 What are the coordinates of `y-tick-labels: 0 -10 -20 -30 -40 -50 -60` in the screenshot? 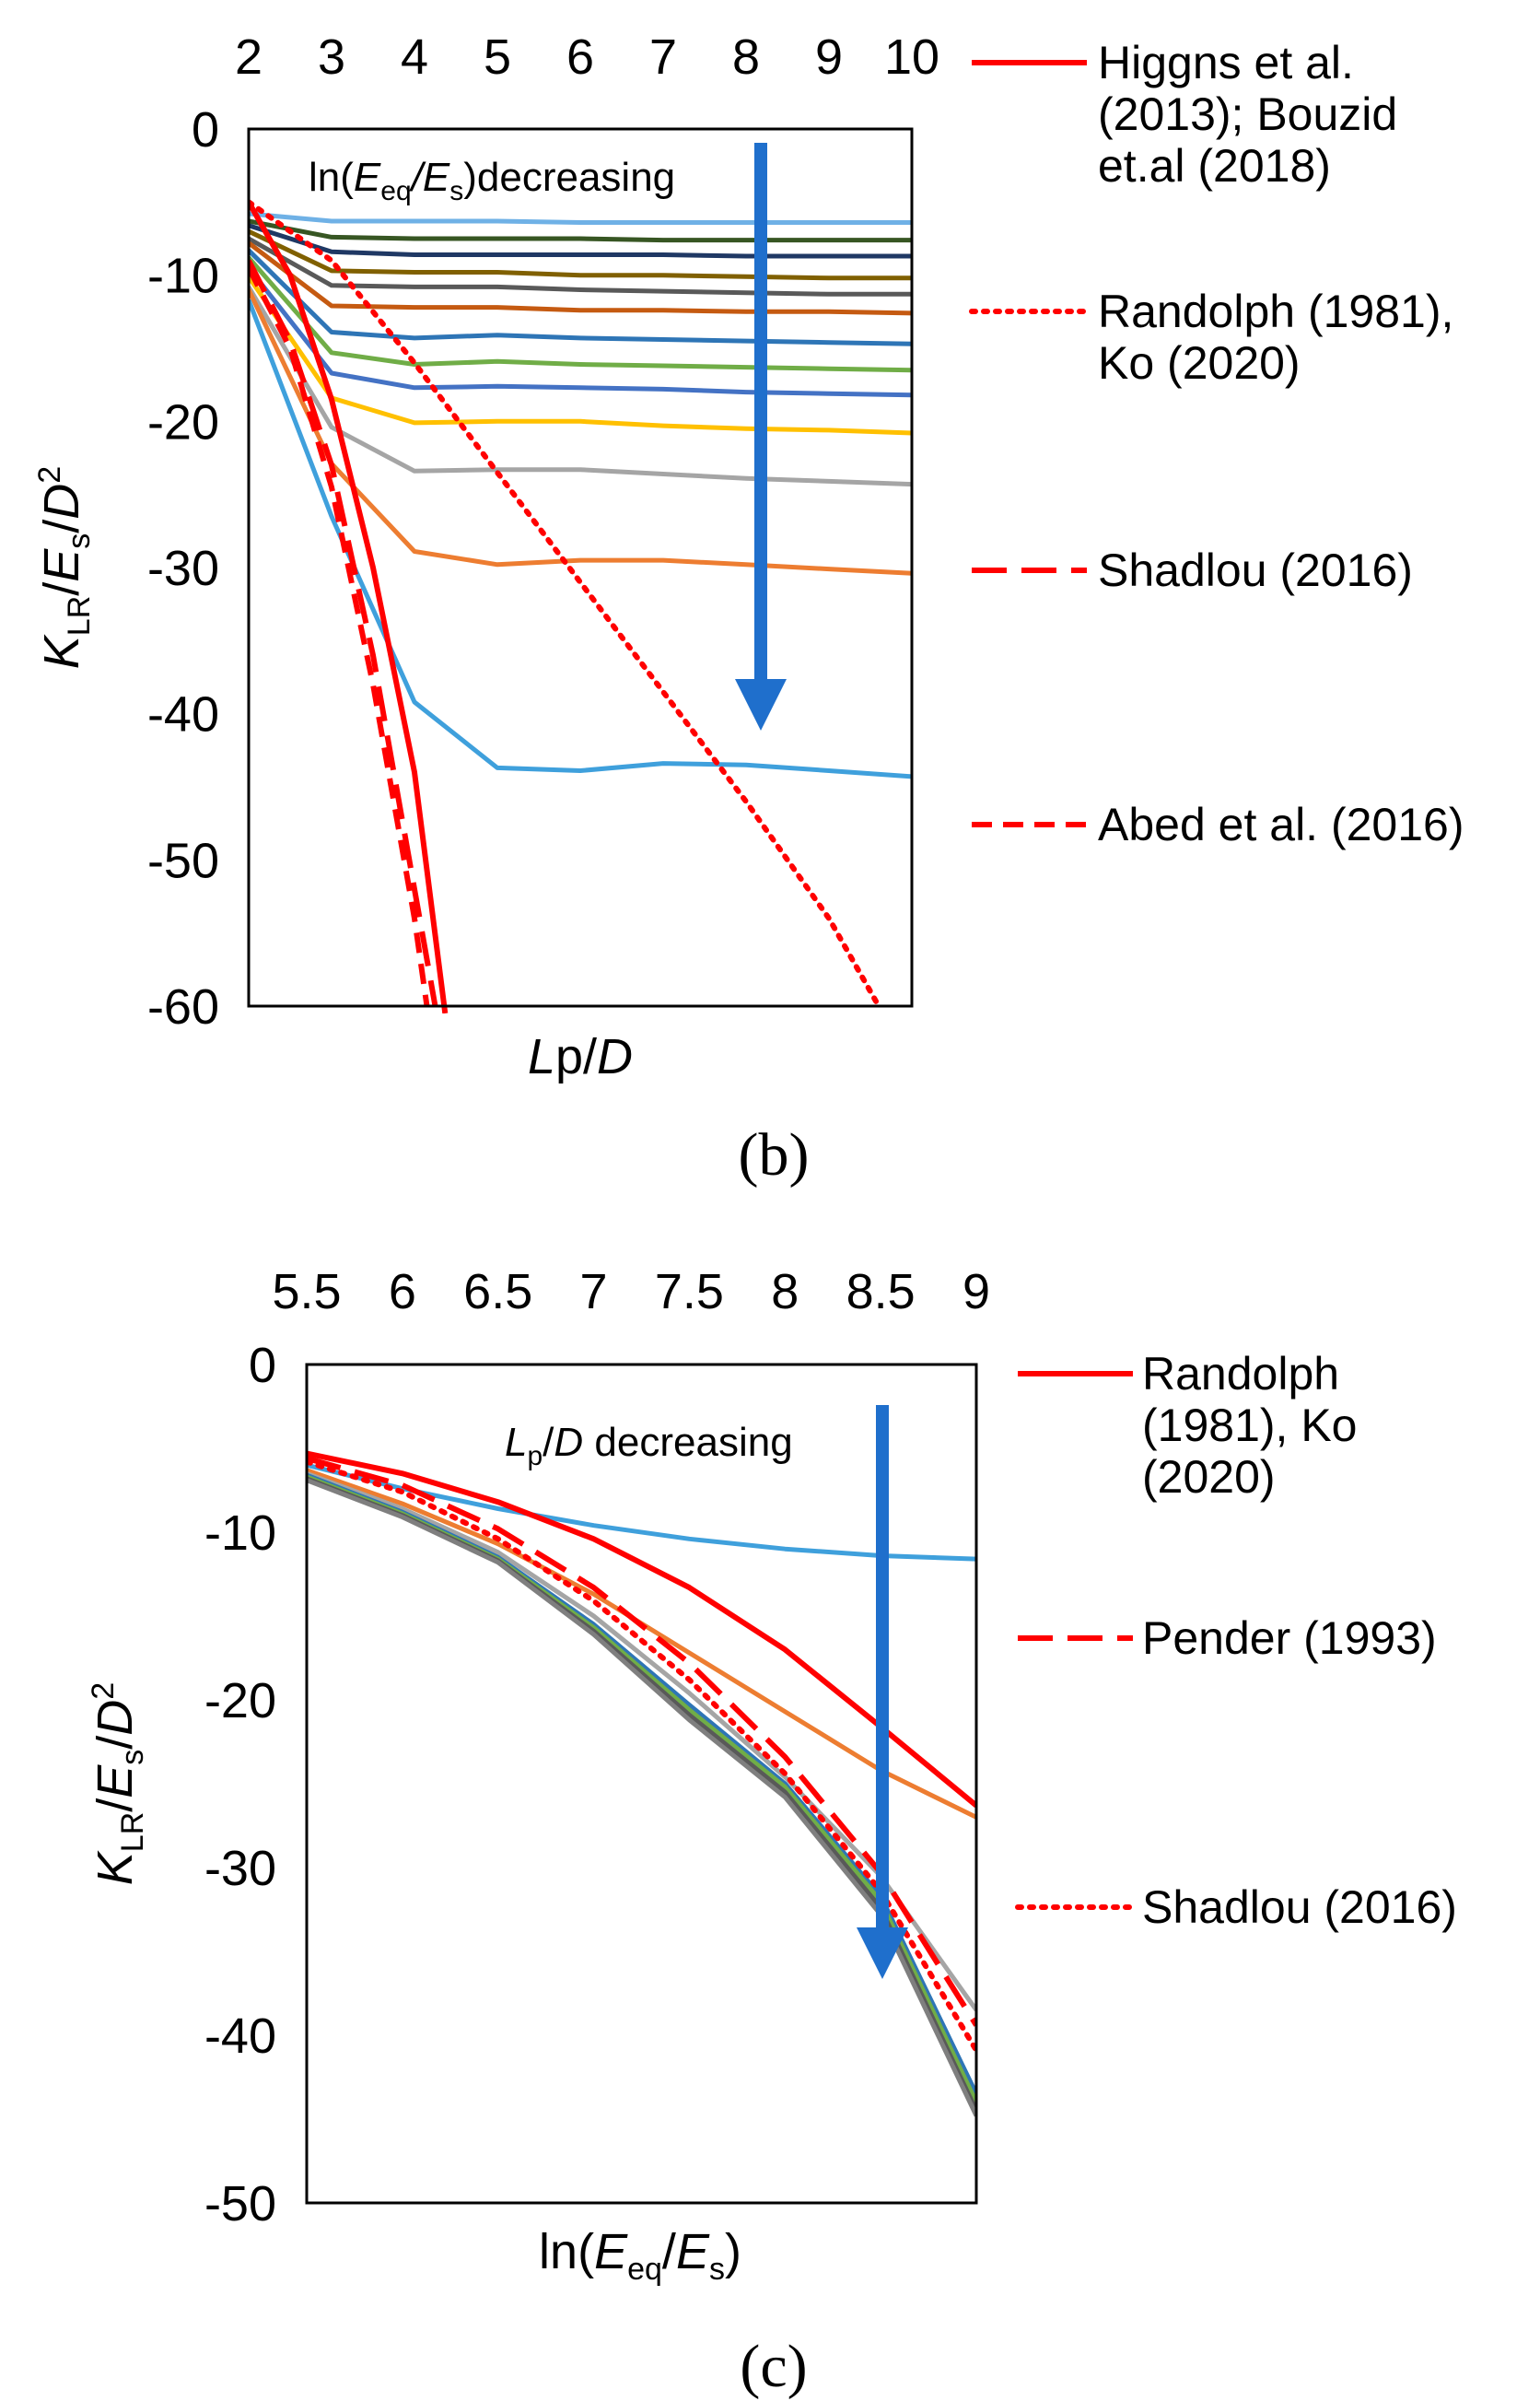 It's located at (183, 568).